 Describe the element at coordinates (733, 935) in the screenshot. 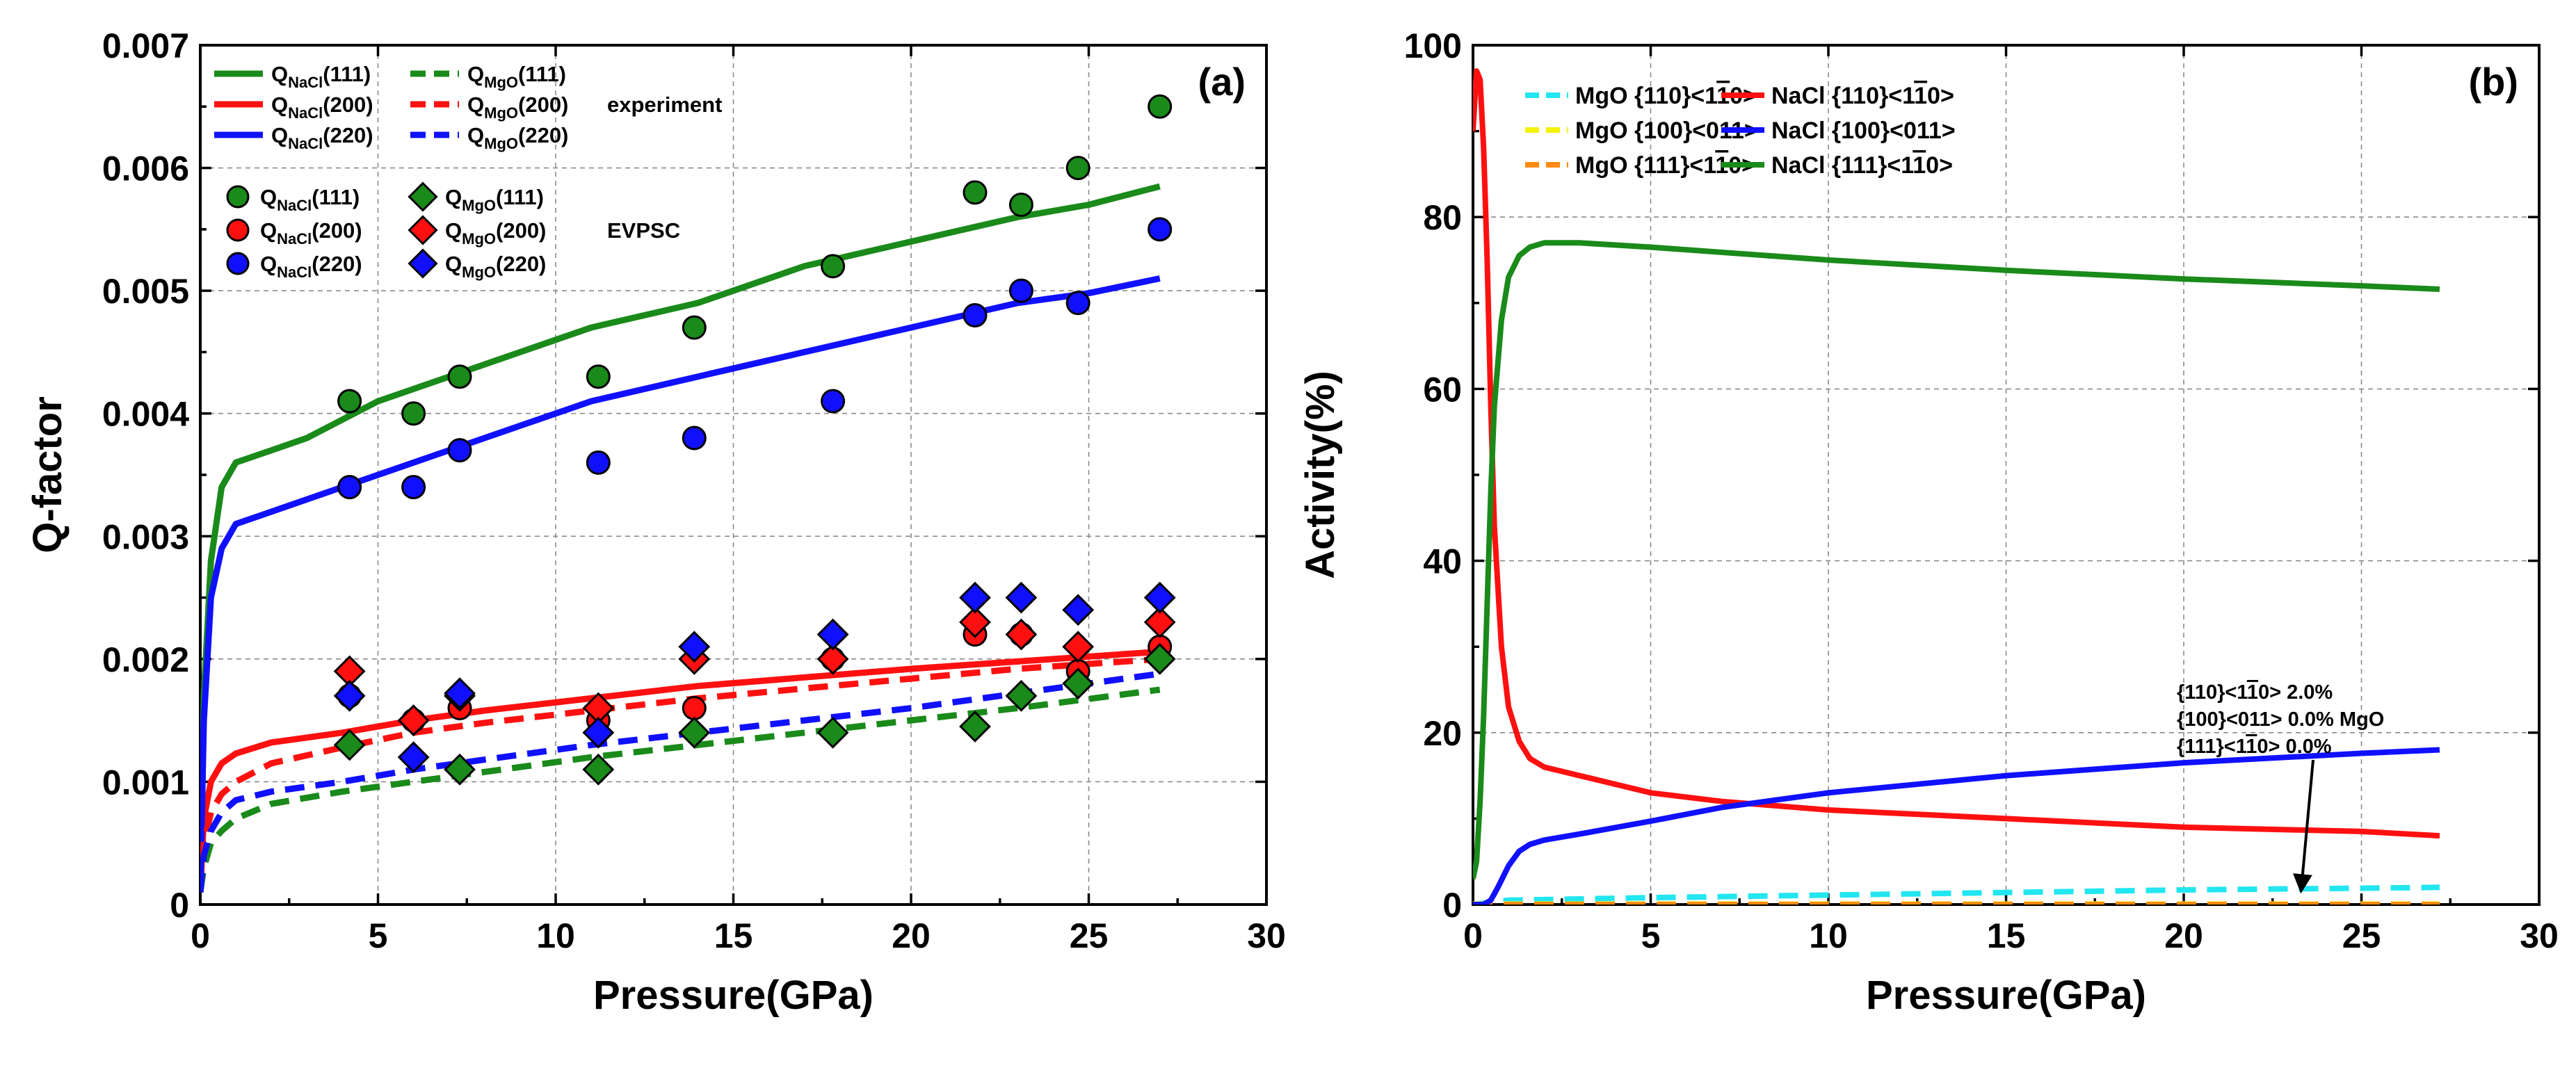

I see `panel-a-x-tick-label: 15` at that location.